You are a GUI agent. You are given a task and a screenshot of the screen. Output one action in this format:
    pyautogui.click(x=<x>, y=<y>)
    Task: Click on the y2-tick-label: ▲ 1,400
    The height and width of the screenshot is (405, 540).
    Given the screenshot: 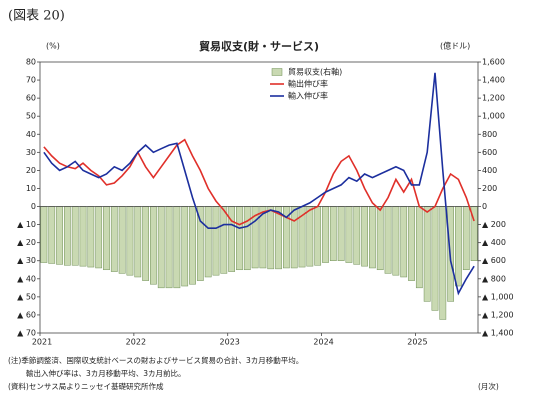 What is the action you would take?
    pyautogui.click(x=498, y=333)
    